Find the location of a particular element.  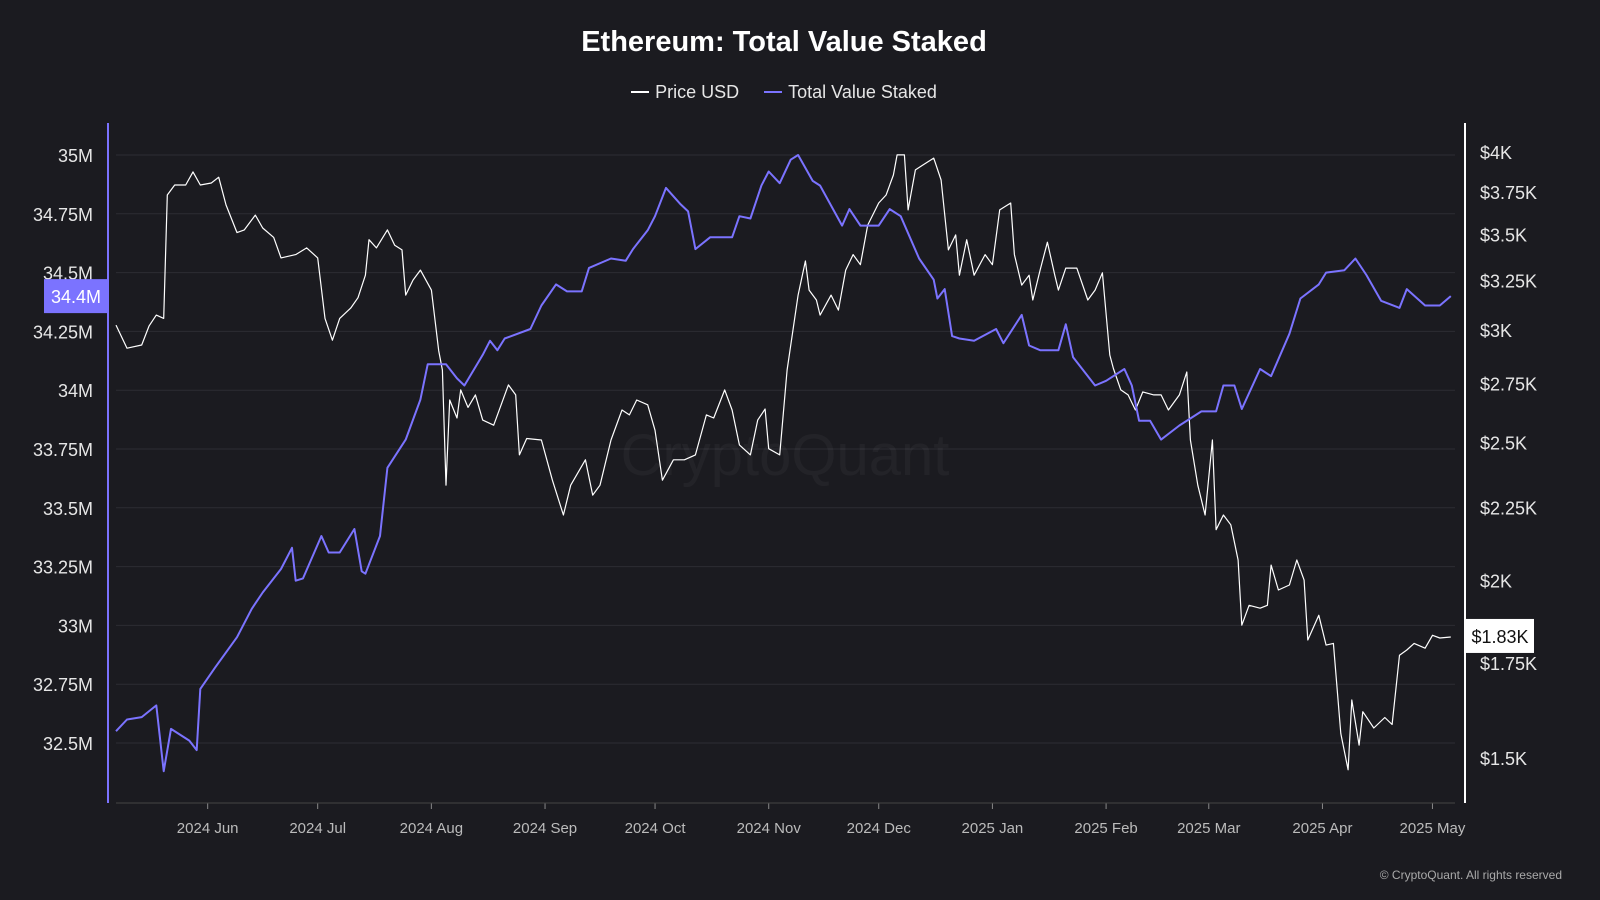

current-value-badge-price is located at coordinates (1500, 635).